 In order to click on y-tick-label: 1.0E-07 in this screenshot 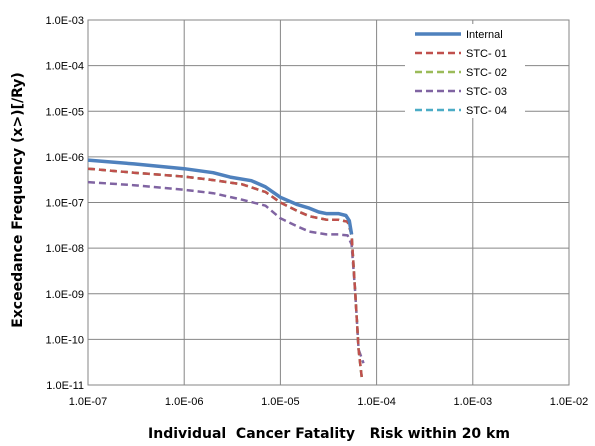, I will do `click(64, 204)`.